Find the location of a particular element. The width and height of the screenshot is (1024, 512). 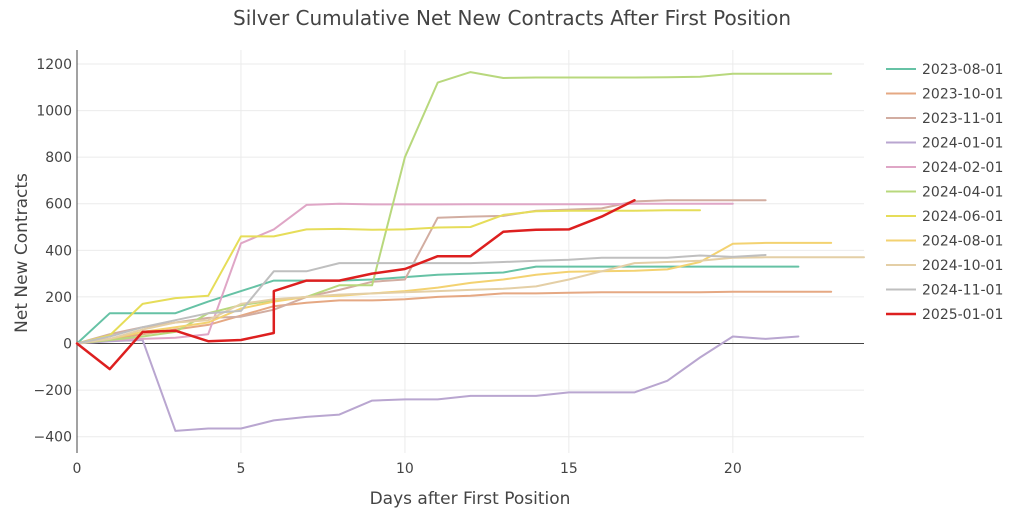

legend-item-2024-08-01: 2024-08-01 is located at coordinates (944, 242).